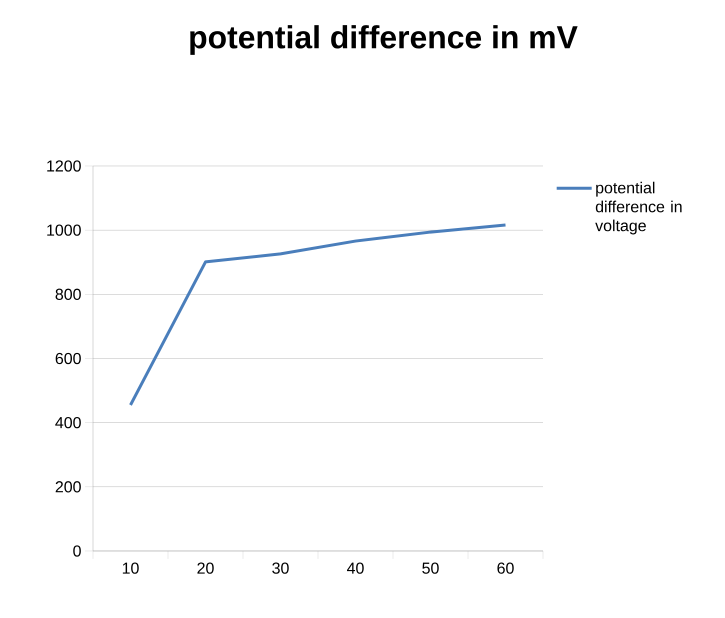  I want to click on y-tick-label: 200, so click(68, 486).